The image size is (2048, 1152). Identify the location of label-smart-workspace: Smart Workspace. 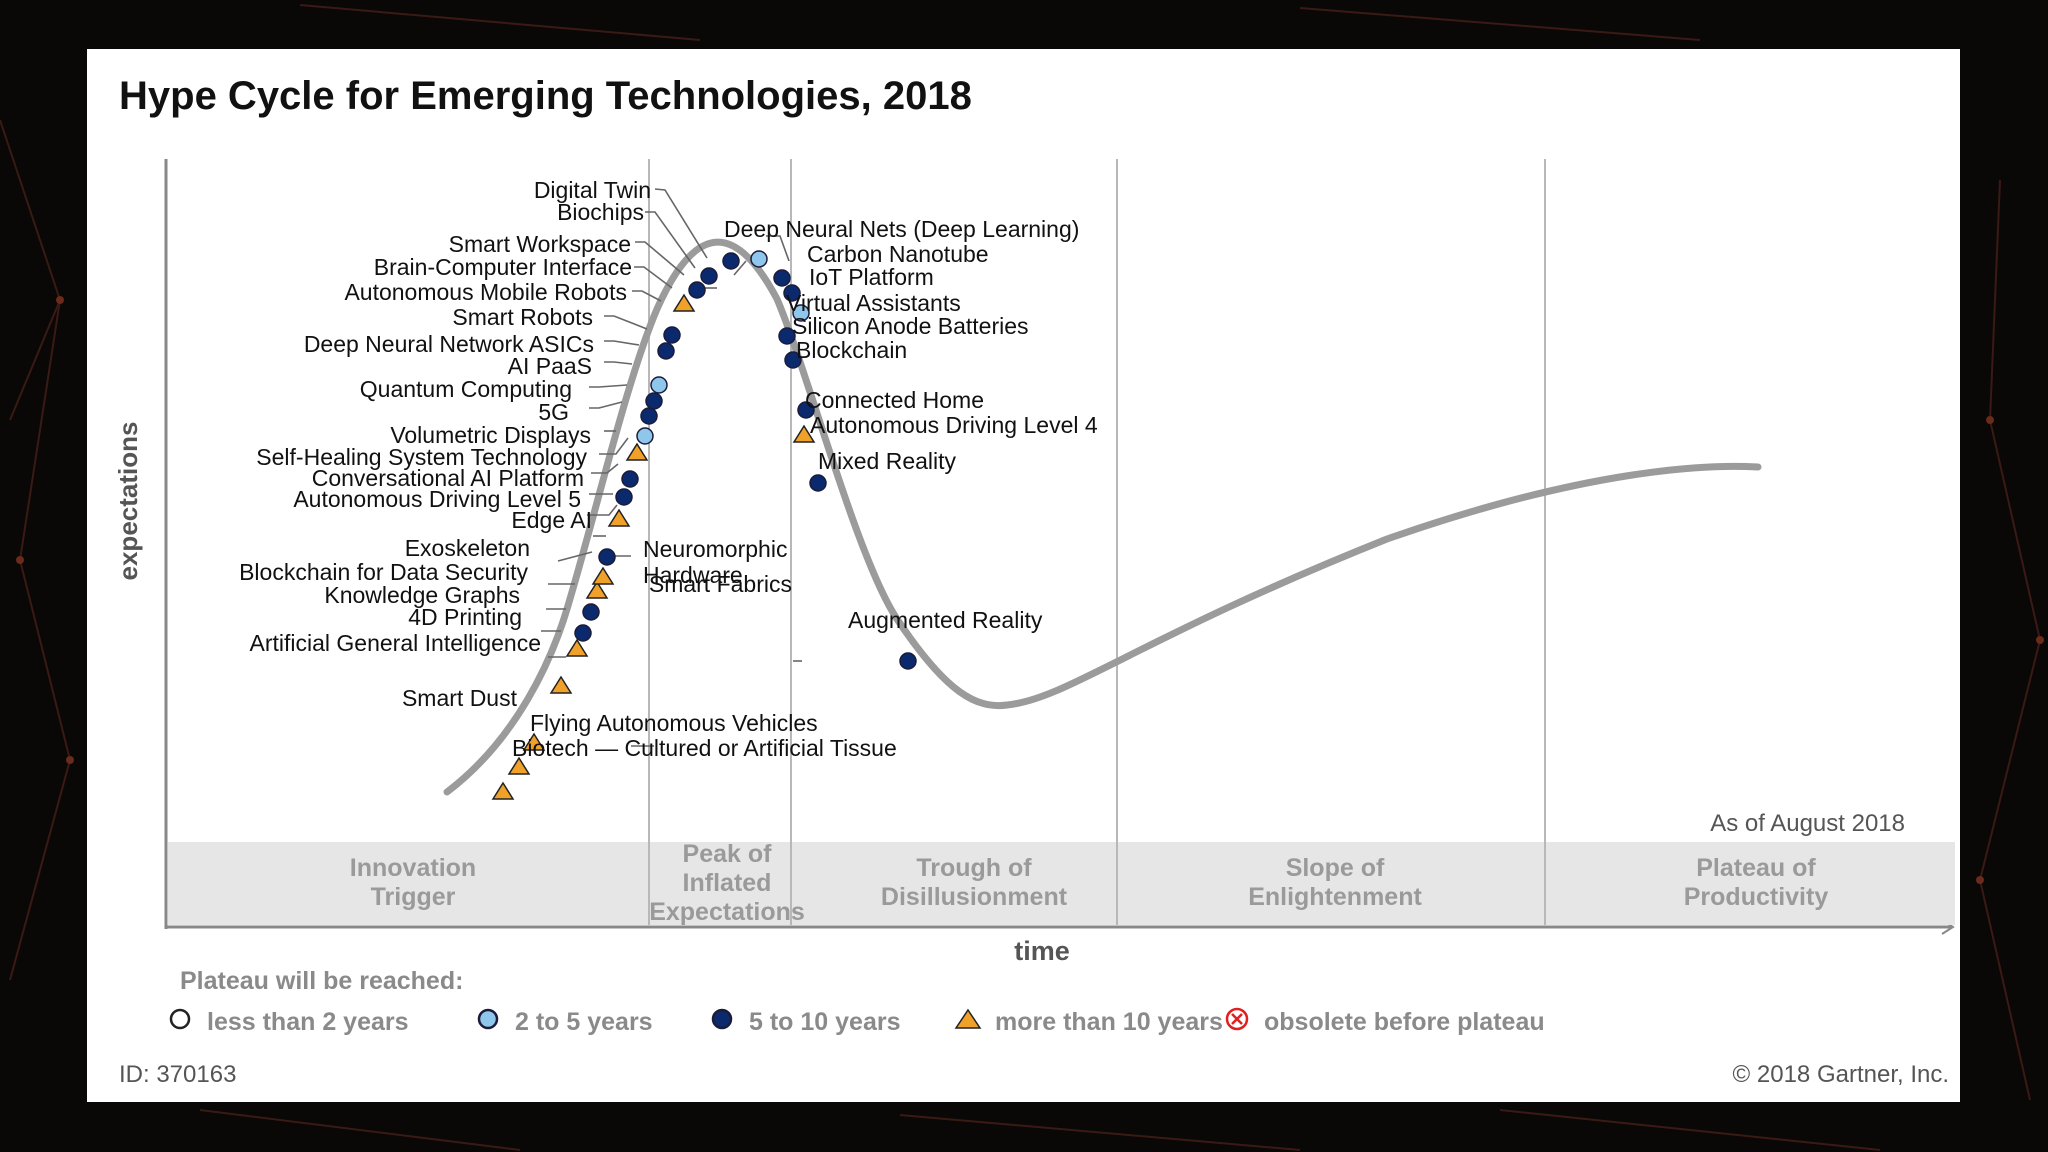
(540, 244).